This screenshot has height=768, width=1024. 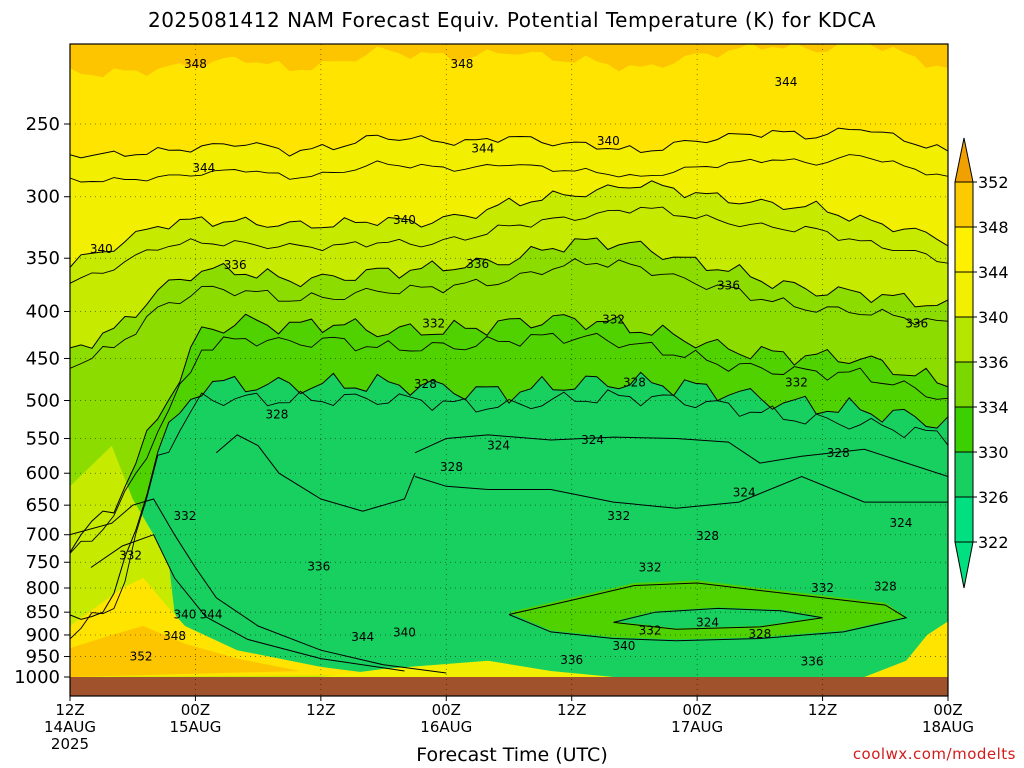 I want to click on colorbar-label: 334, so click(x=993, y=407).